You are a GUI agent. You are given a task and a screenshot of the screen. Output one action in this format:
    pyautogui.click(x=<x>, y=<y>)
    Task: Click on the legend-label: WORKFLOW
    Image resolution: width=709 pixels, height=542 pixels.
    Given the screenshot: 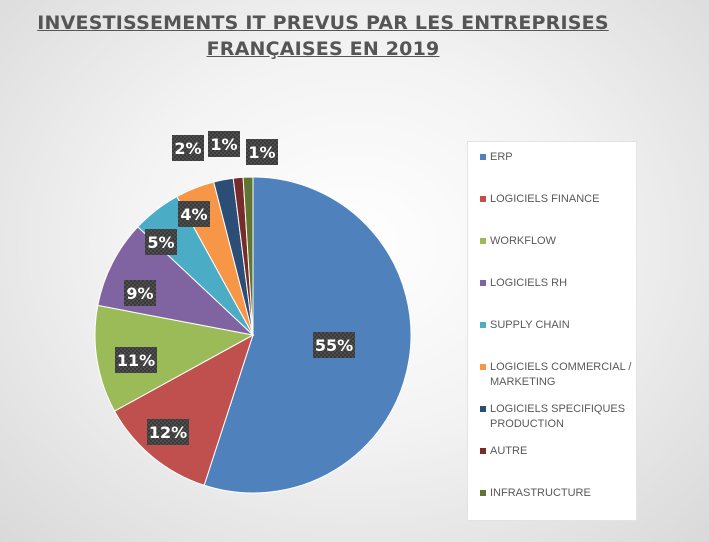 What is the action you would take?
    pyautogui.click(x=523, y=241)
    